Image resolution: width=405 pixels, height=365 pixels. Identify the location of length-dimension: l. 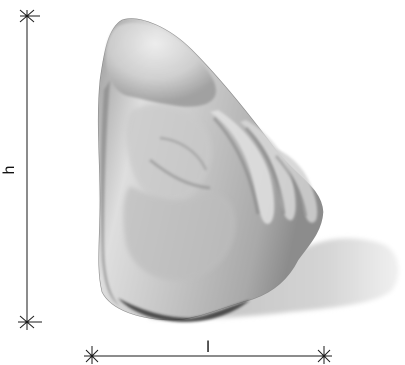
(208, 351).